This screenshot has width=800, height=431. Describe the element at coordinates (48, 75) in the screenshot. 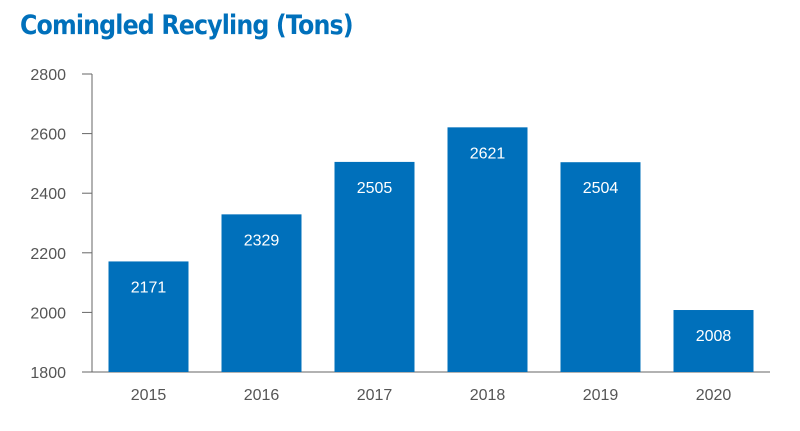

I see `y-tick-label: 2800` at that location.